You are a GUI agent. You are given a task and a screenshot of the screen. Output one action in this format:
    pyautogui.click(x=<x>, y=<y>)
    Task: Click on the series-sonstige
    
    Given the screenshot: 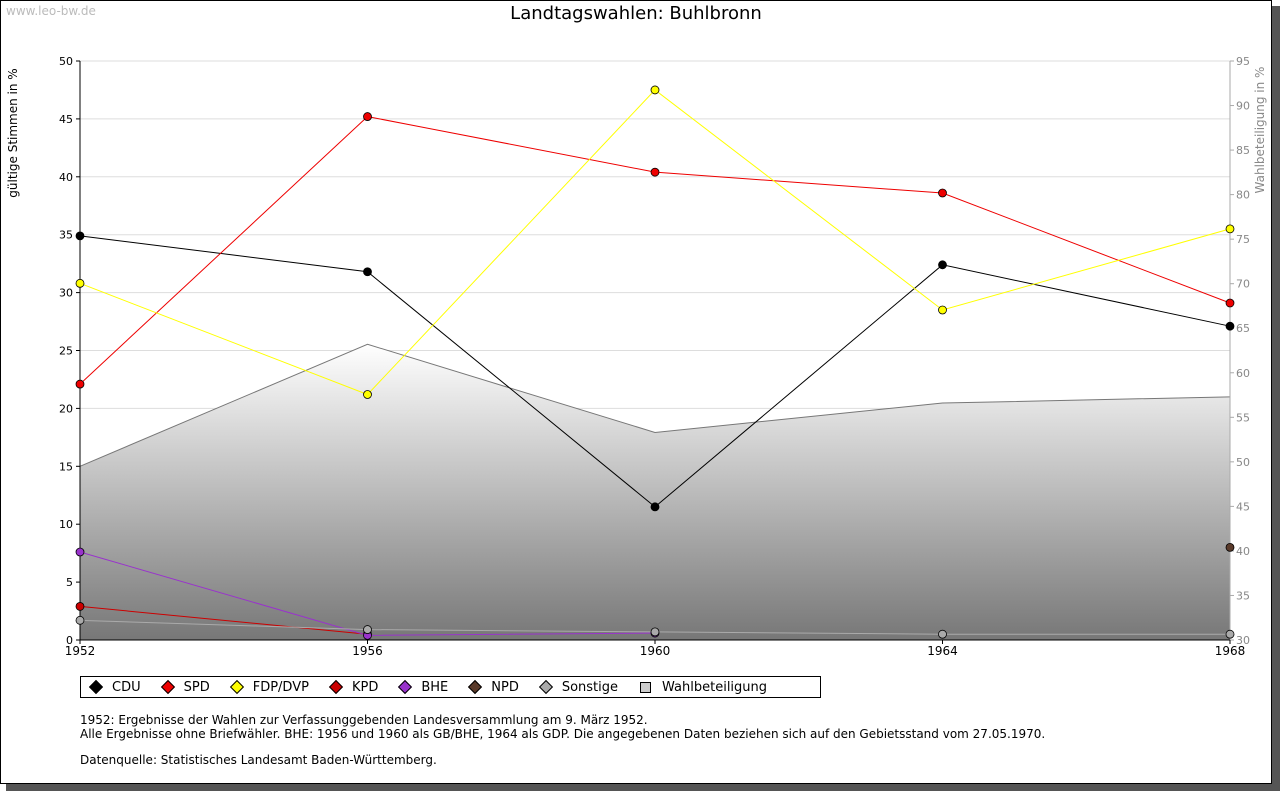 What is the action you would take?
    pyautogui.click(x=655, y=627)
    